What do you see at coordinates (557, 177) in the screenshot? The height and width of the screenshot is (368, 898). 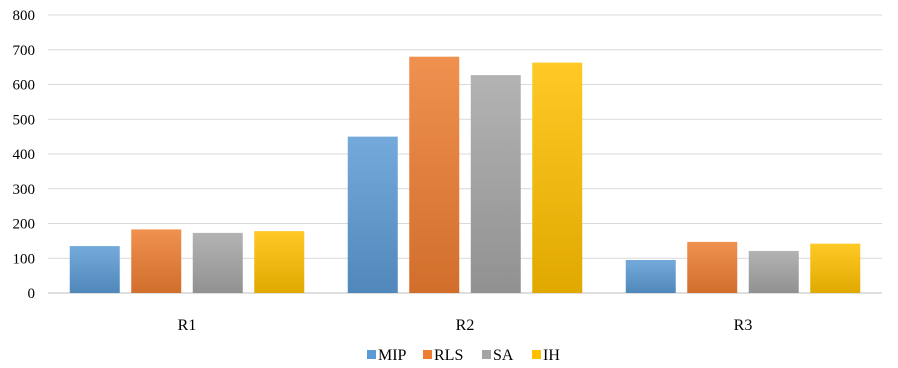 I see `bar-ih-r2` at bounding box center [557, 177].